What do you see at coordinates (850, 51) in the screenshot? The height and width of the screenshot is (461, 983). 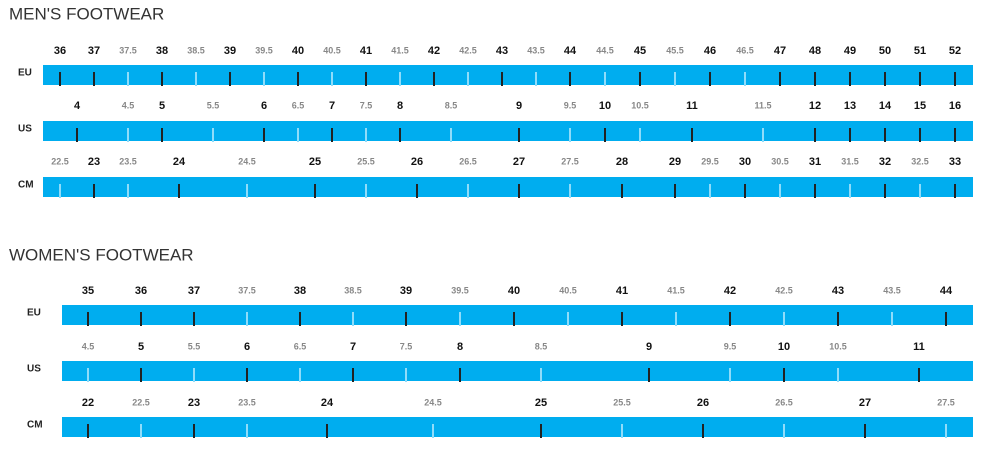 I see `size-label: 49` at bounding box center [850, 51].